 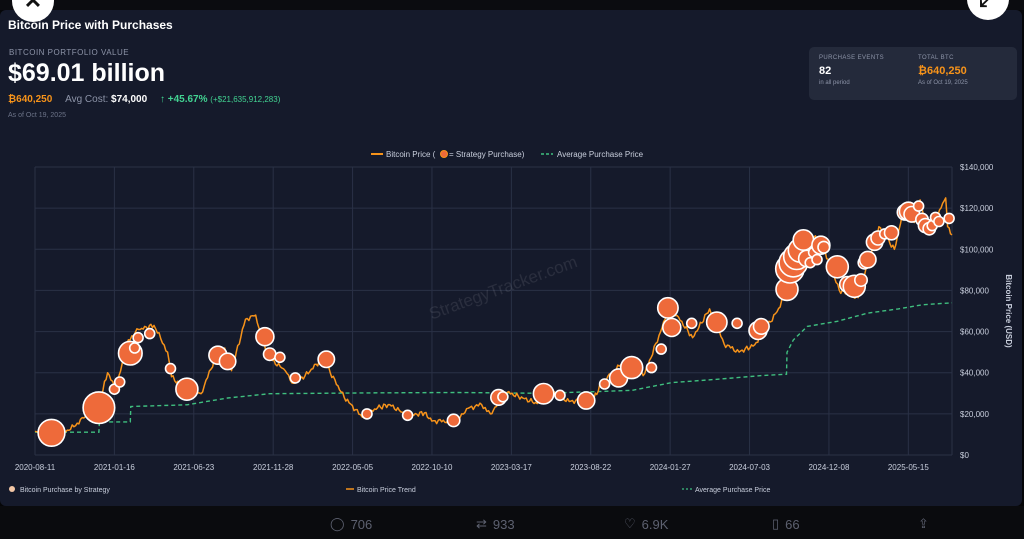 I want to click on as-of-date: As of Oct 19, 2025, so click(x=37, y=115).